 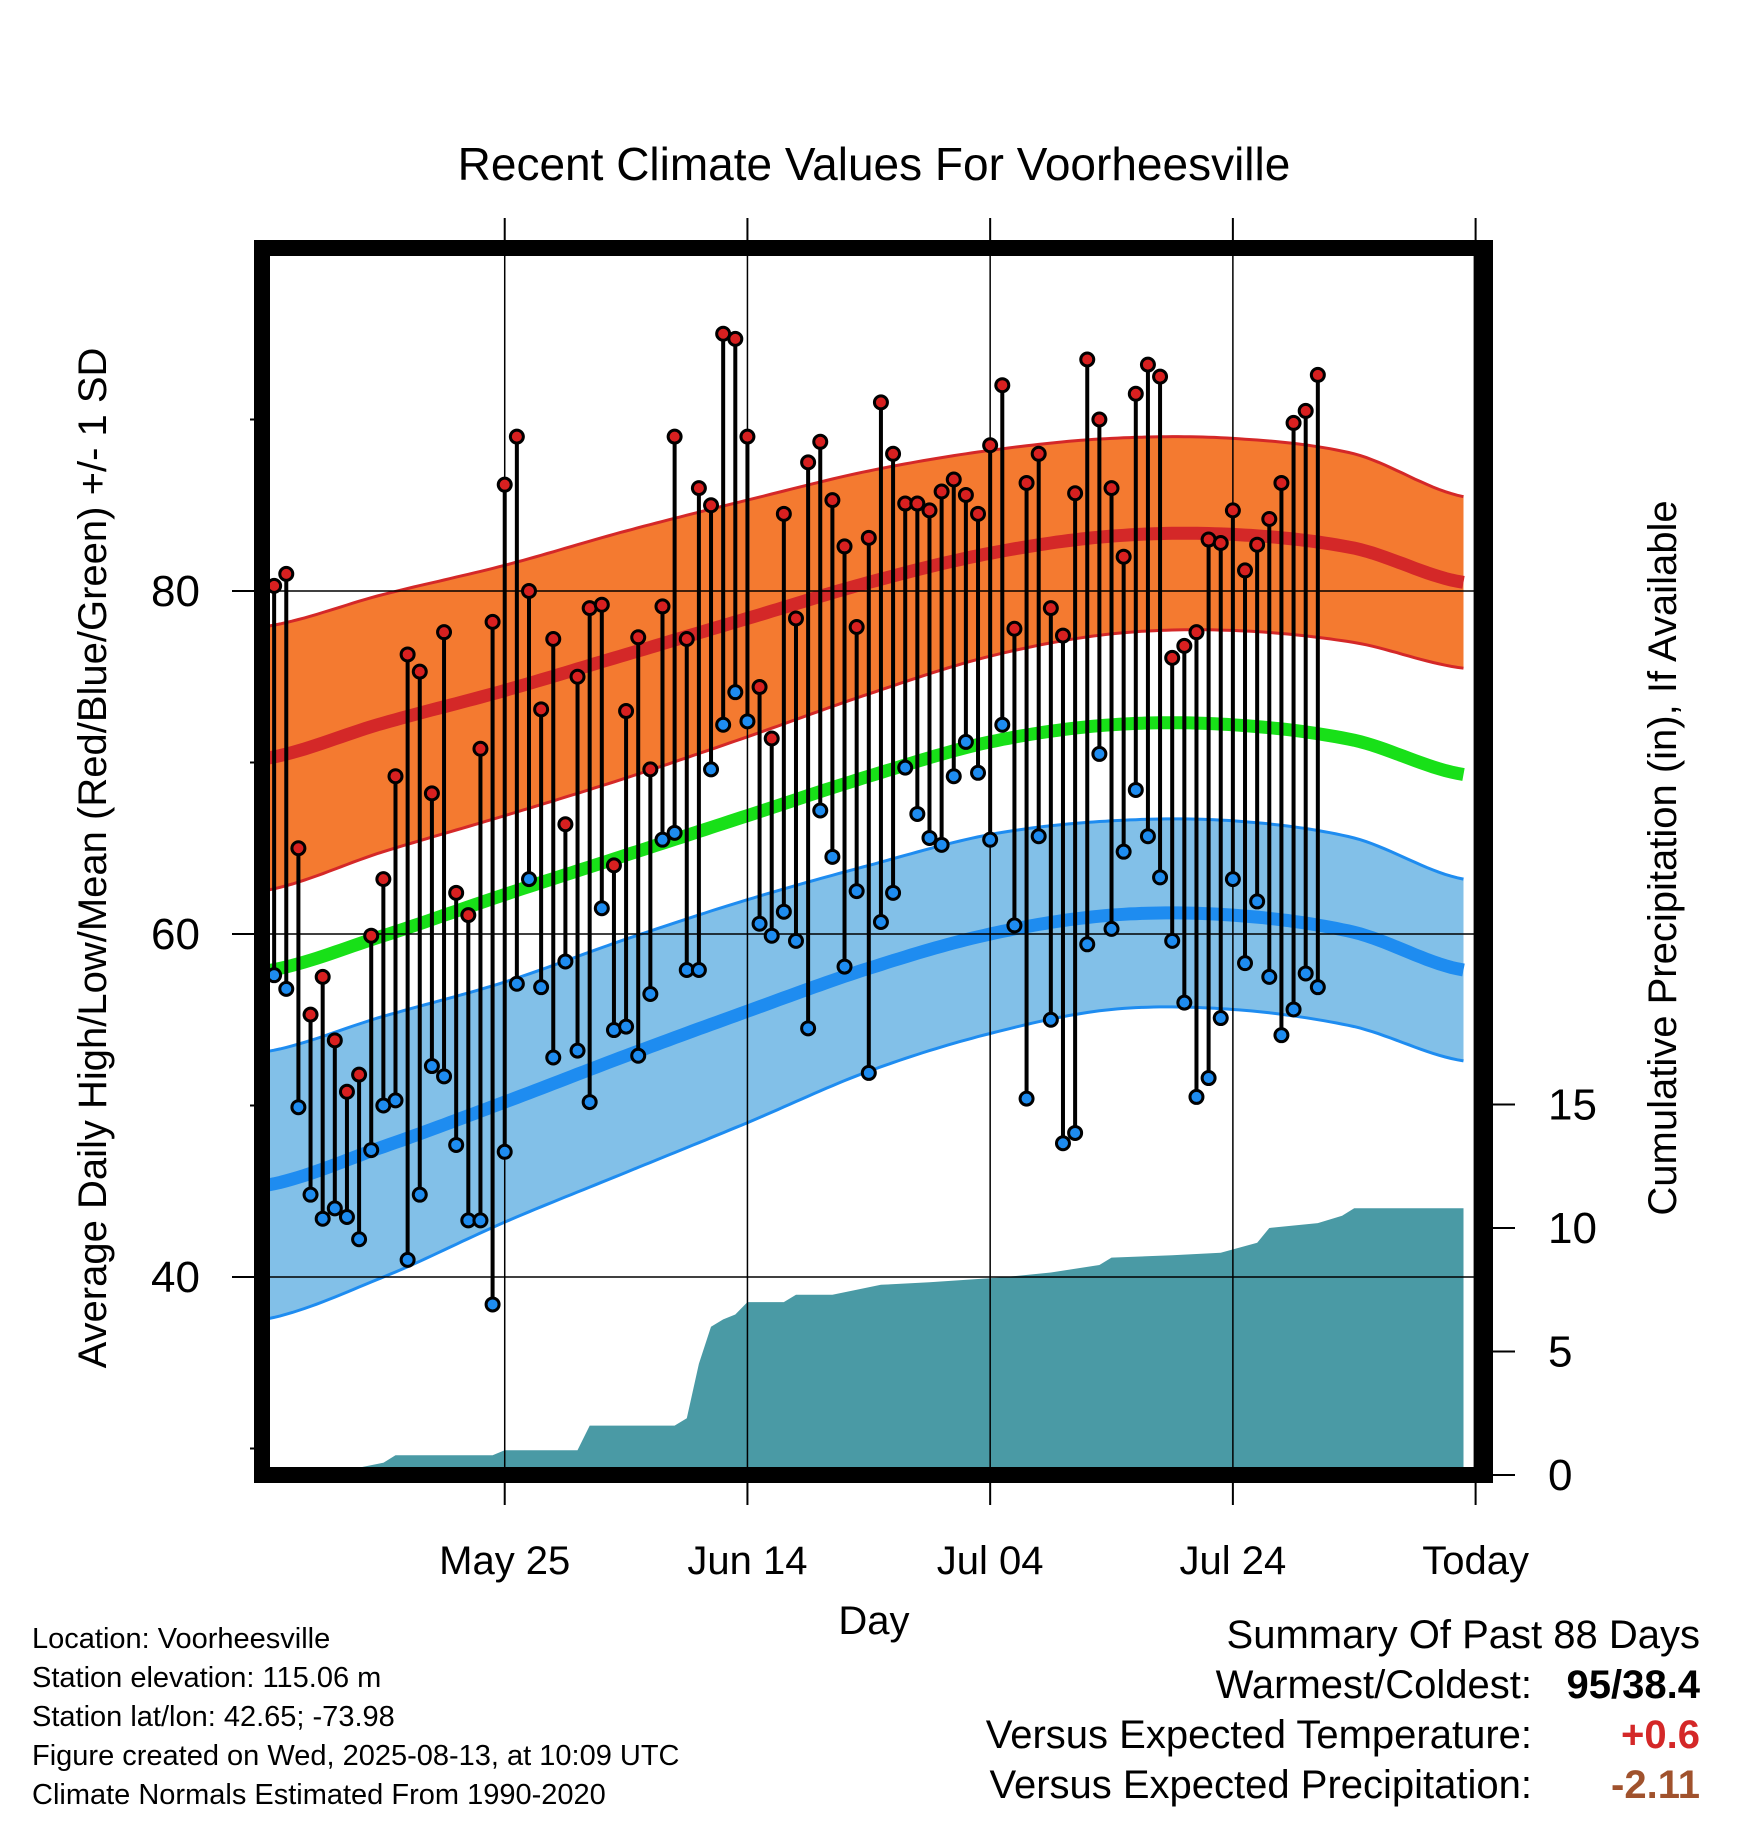 What do you see at coordinates (863, 1341) in the screenshot?
I see `precip-area` at bounding box center [863, 1341].